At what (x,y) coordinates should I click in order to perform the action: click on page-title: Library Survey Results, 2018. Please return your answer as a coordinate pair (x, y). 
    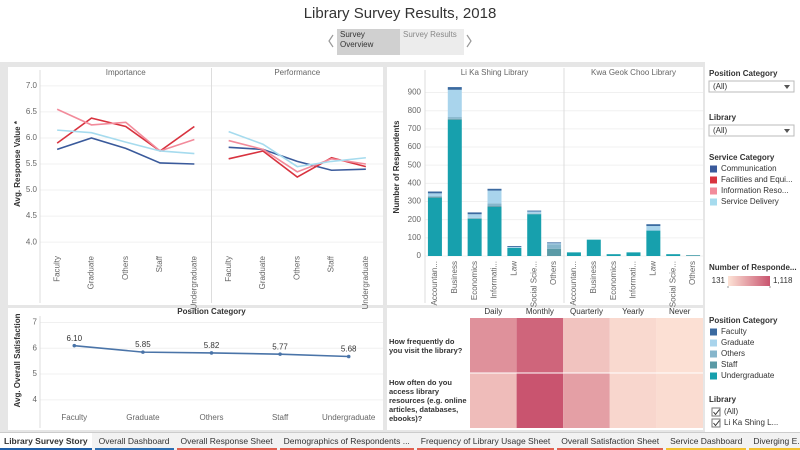
    Looking at the image, I should click on (400, 13).